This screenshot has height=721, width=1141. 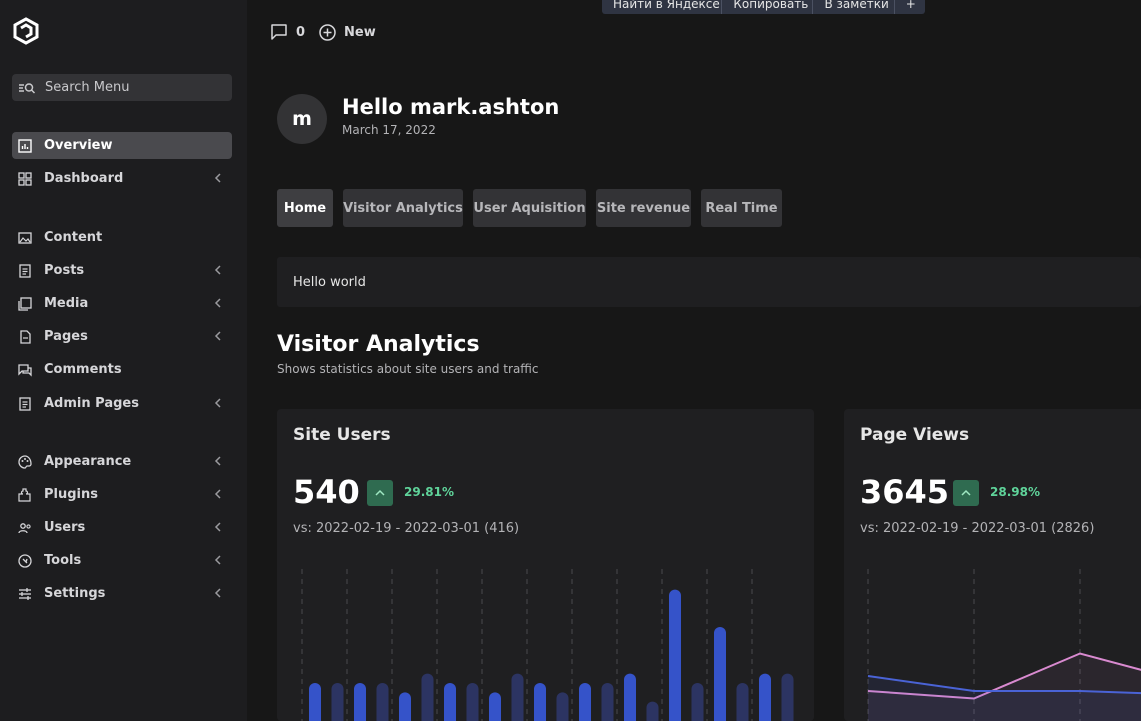 I want to click on sidebar-item-plugins: Plugins, so click(x=122, y=494).